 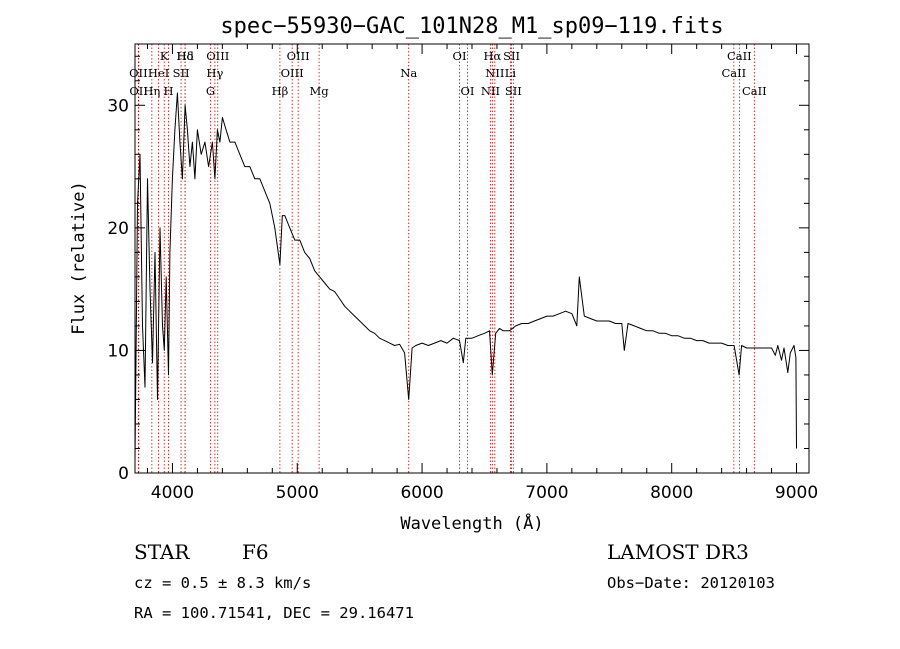 I want to click on spectral-line-label: Na, so click(x=408, y=73).